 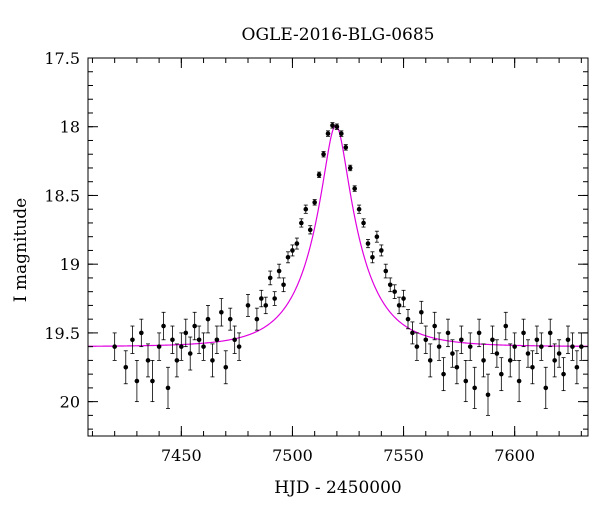 What do you see at coordinates (70, 402) in the screenshot?
I see `y-tick-label: 20` at bounding box center [70, 402].